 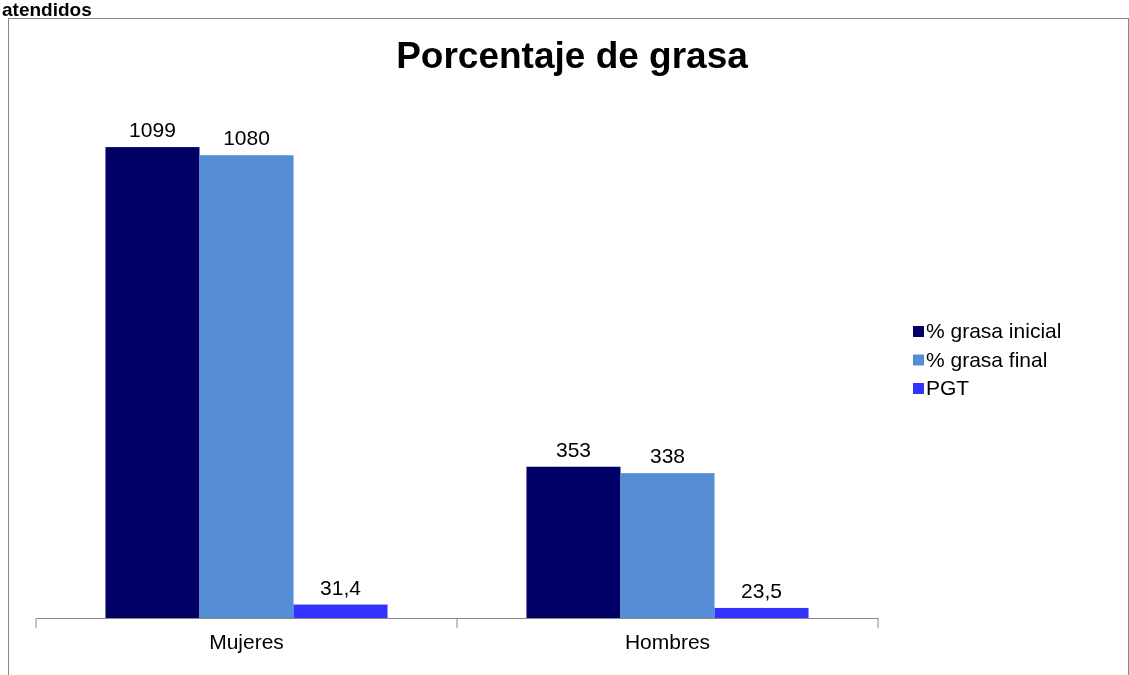 I want to click on text: atendidos, so click(x=47, y=10).